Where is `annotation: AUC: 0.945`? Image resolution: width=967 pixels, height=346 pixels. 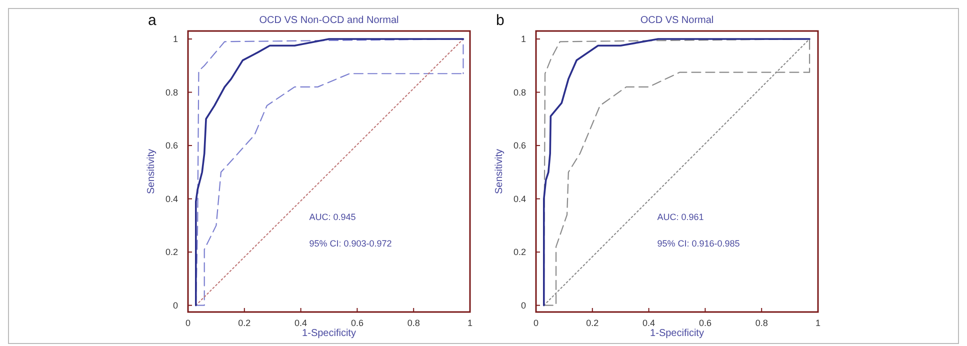
annotation: AUC: 0.945 is located at coordinates (332, 217).